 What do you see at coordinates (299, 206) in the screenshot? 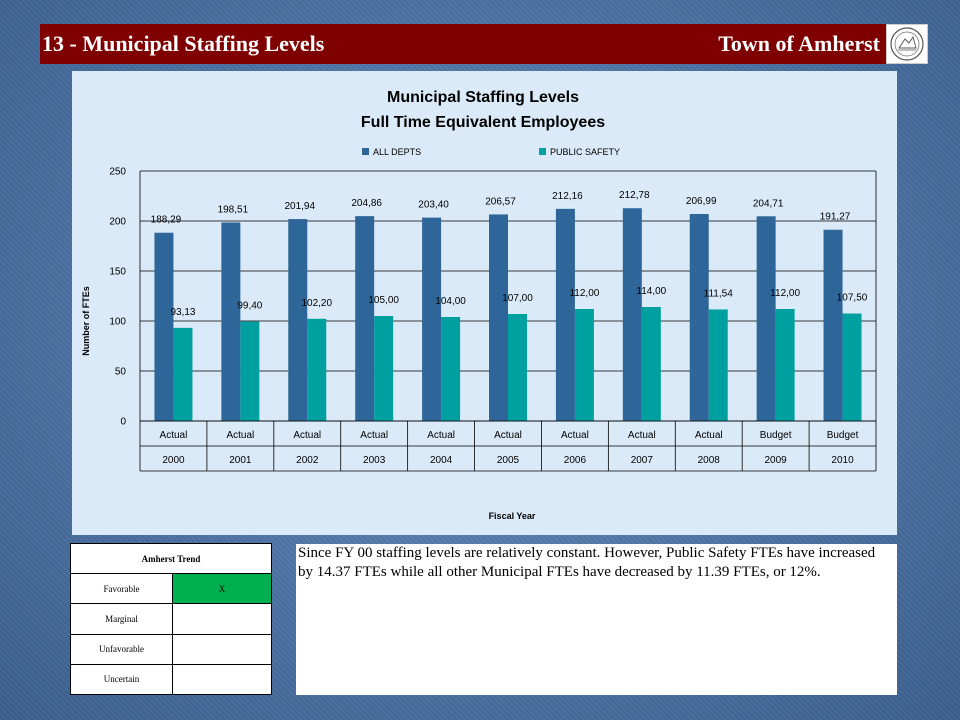
I see `data-label-all-depts: 201,94` at bounding box center [299, 206].